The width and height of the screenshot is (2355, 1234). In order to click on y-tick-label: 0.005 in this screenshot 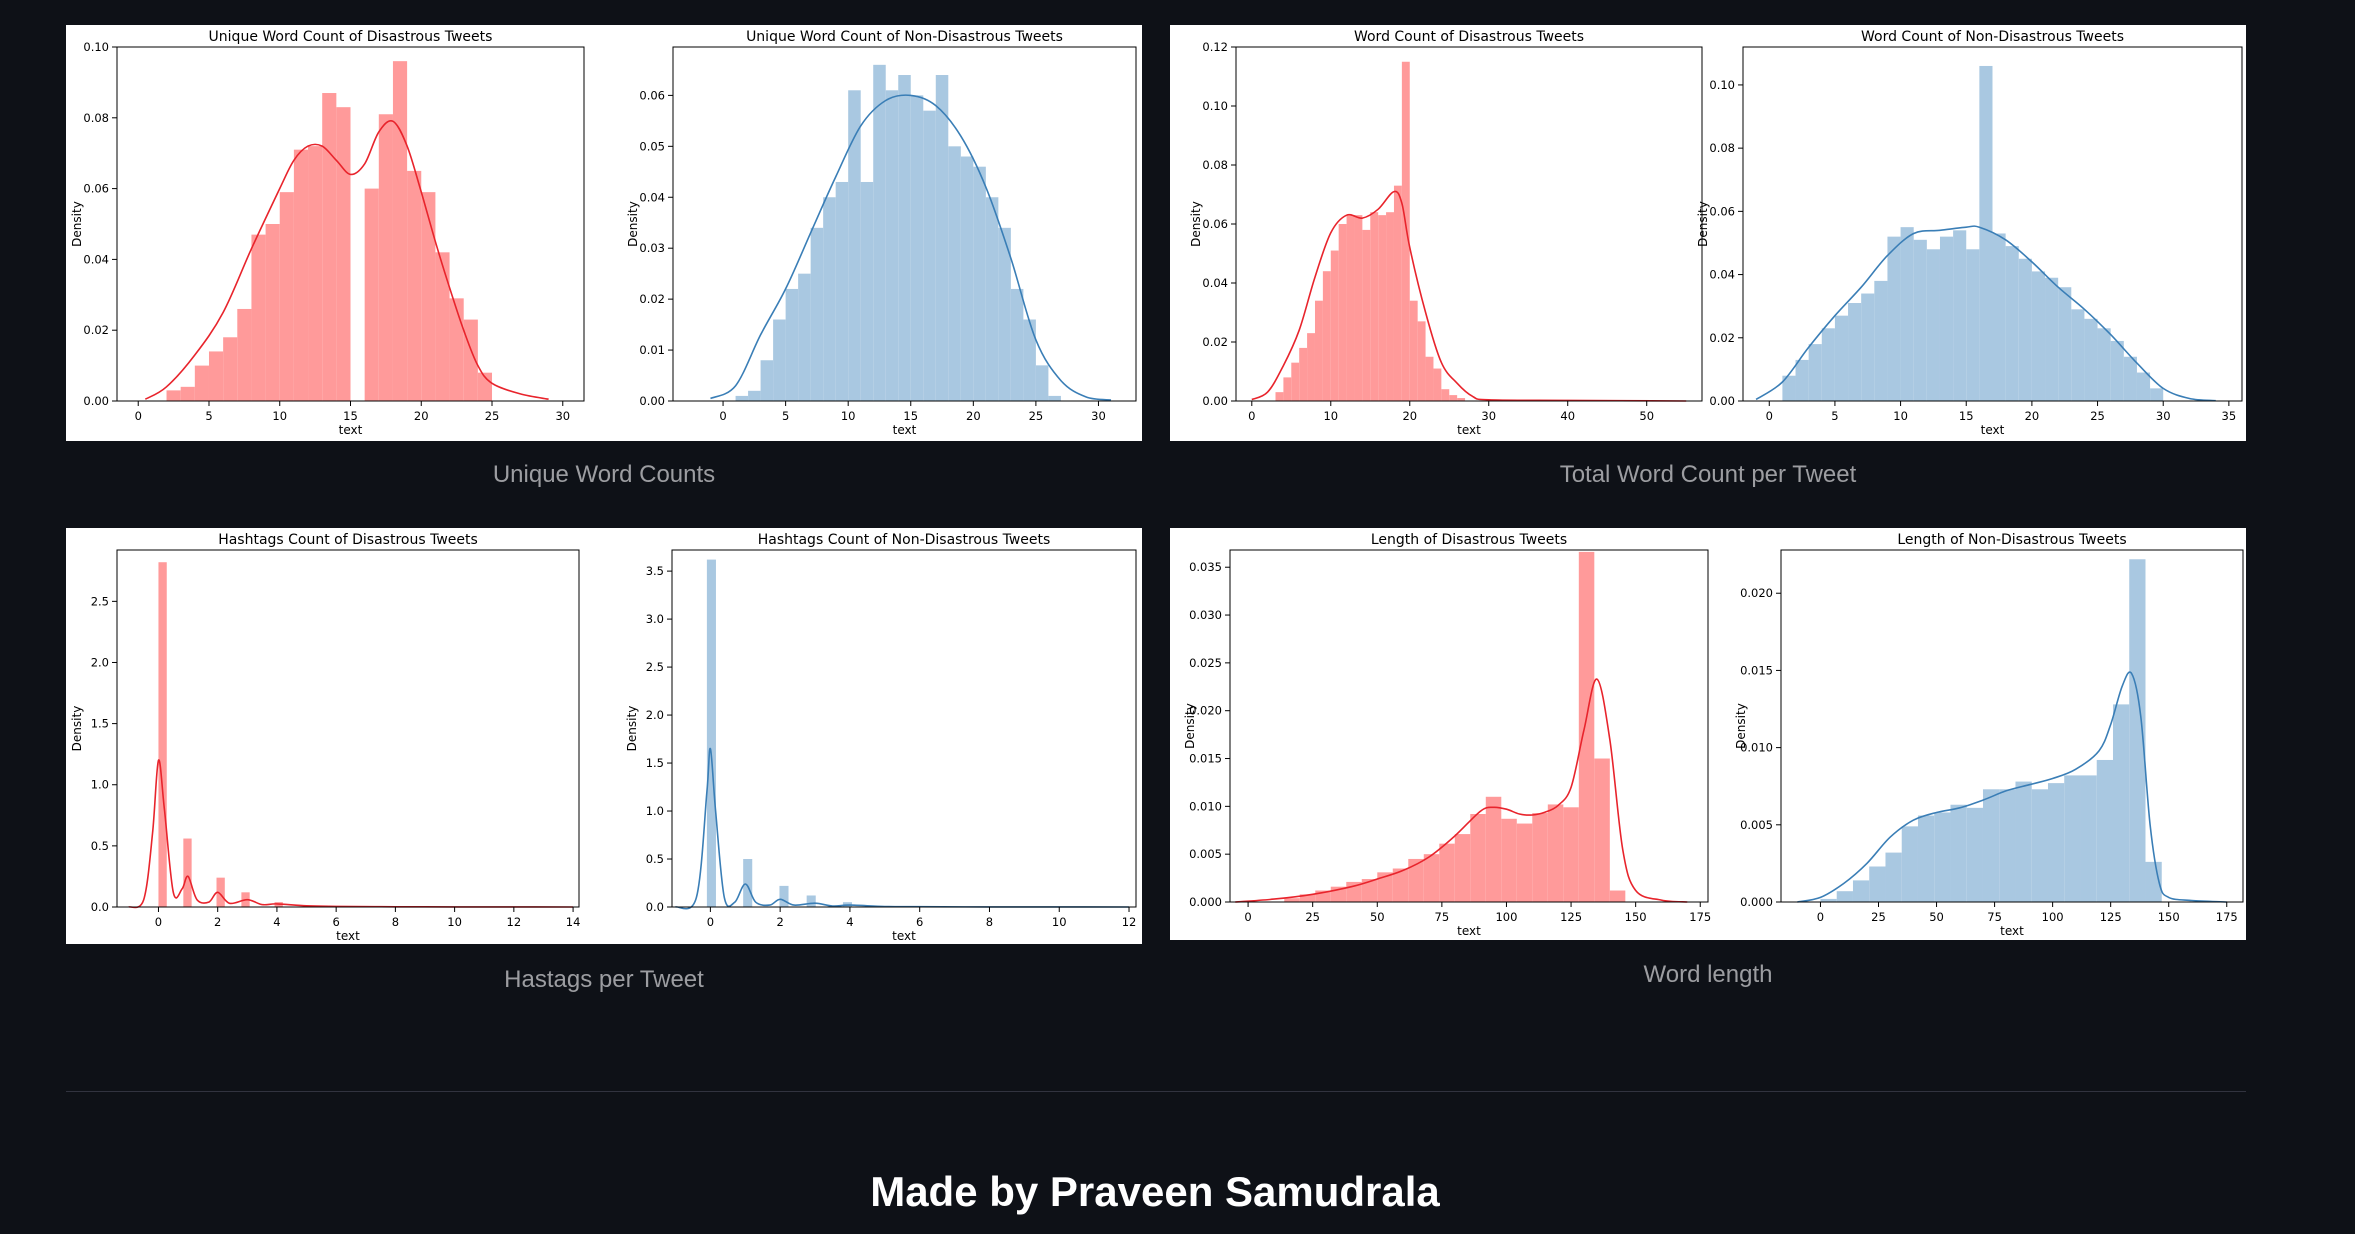, I will do `click(1756, 825)`.